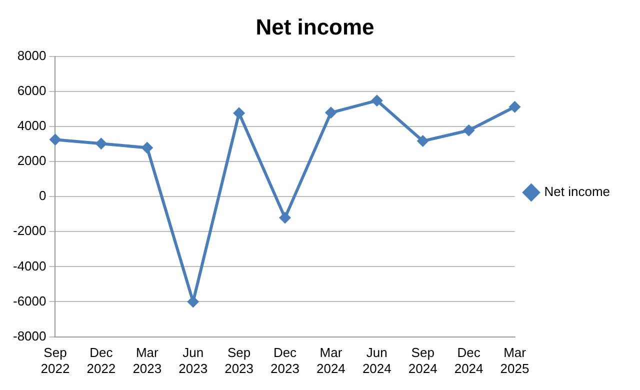 This screenshot has height=390, width=640. What do you see at coordinates (31, 126) in the screenshot?
I see `y-tick-label: 4000` at bounding box center [31, 126].